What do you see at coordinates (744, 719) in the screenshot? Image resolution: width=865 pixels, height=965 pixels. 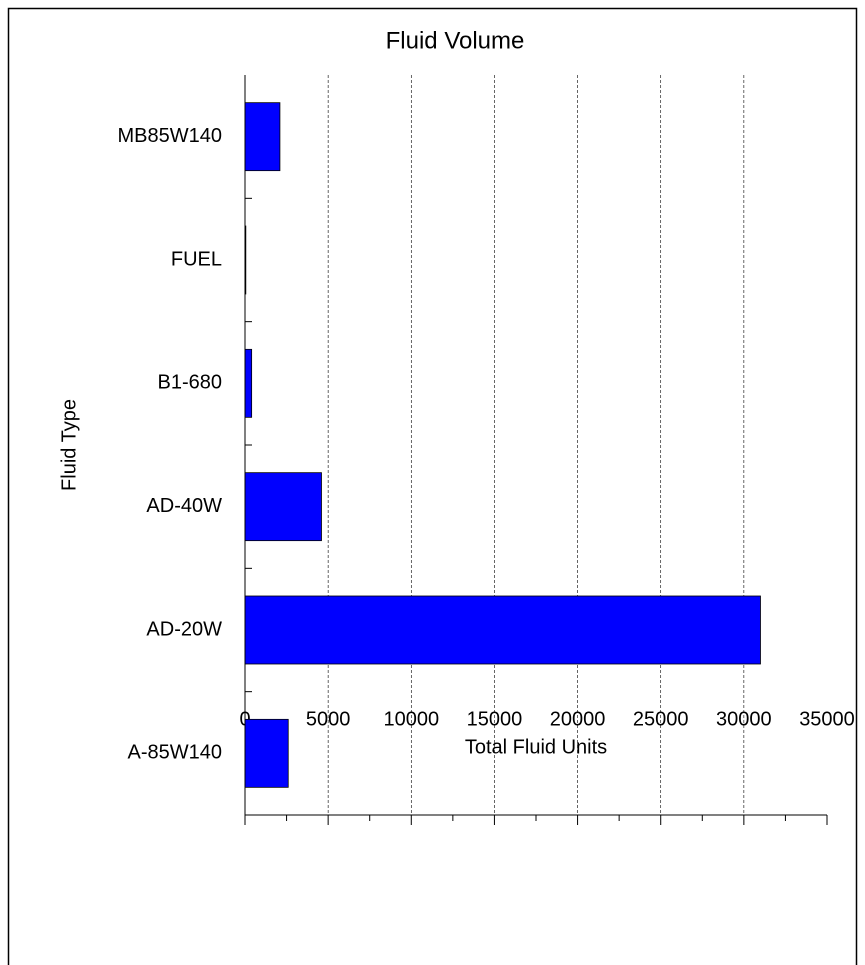 I see `x-tick-label: 30000` at bounding box center [744, 719].